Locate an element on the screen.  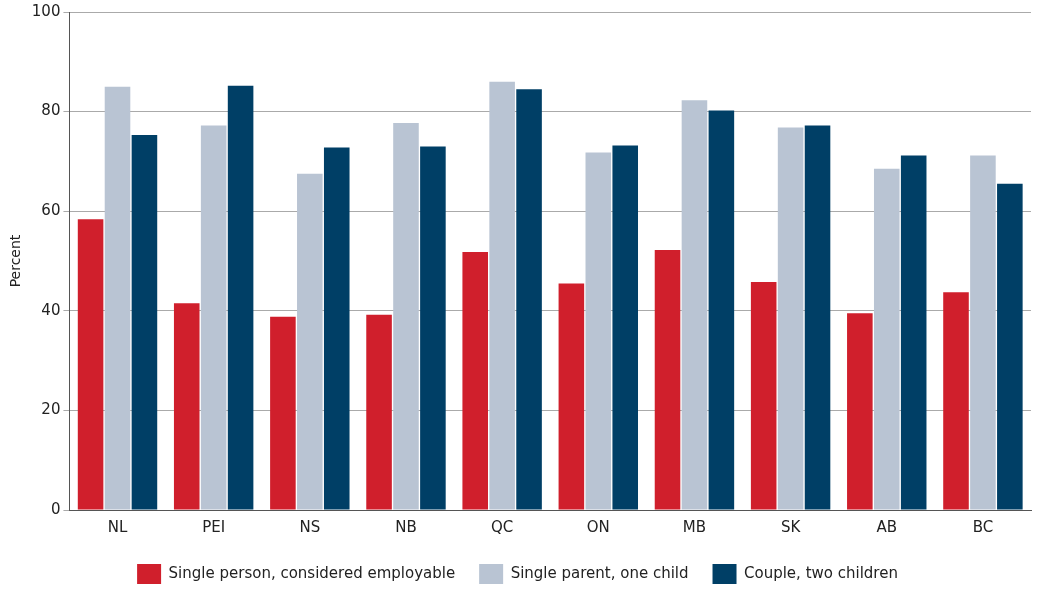
y-tick-label: 40 is located at coordinates (51, 309).